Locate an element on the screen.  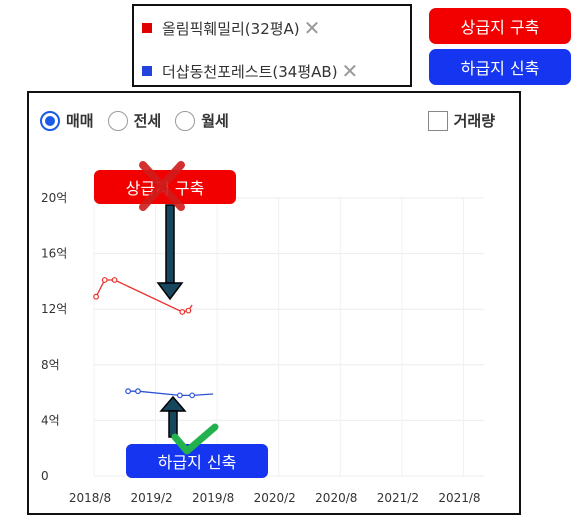
volume-checkbox is located at coordinates (437, 120).